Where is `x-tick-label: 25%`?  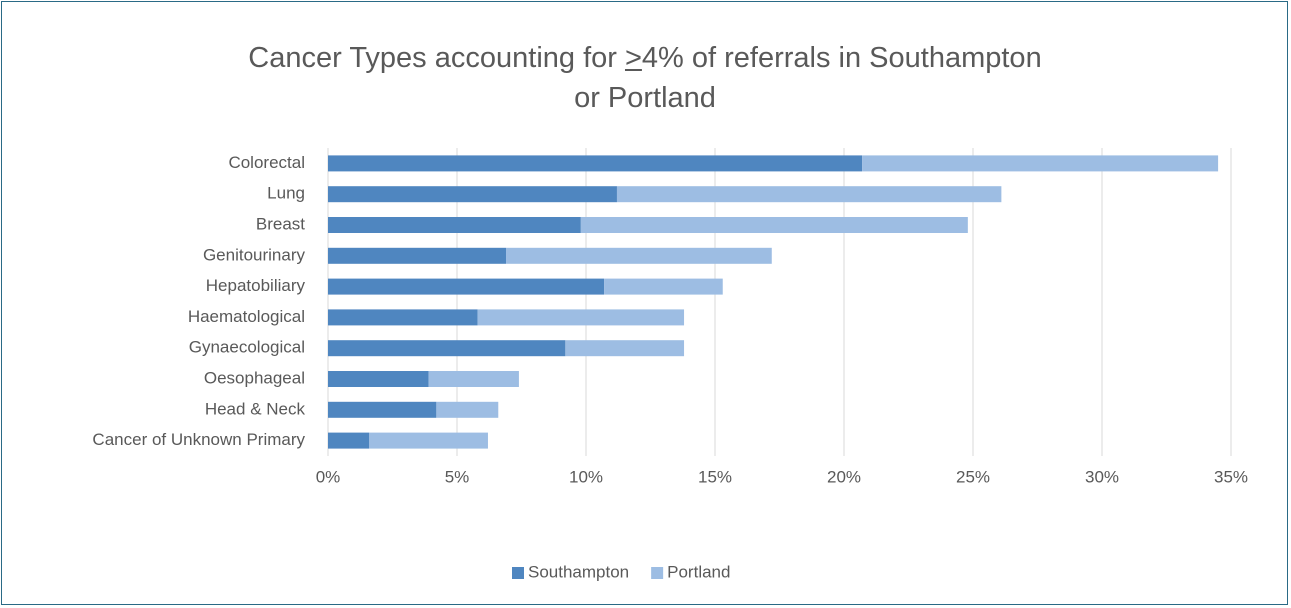 x-tick-label: 25% is located at coordinates (973, 476).